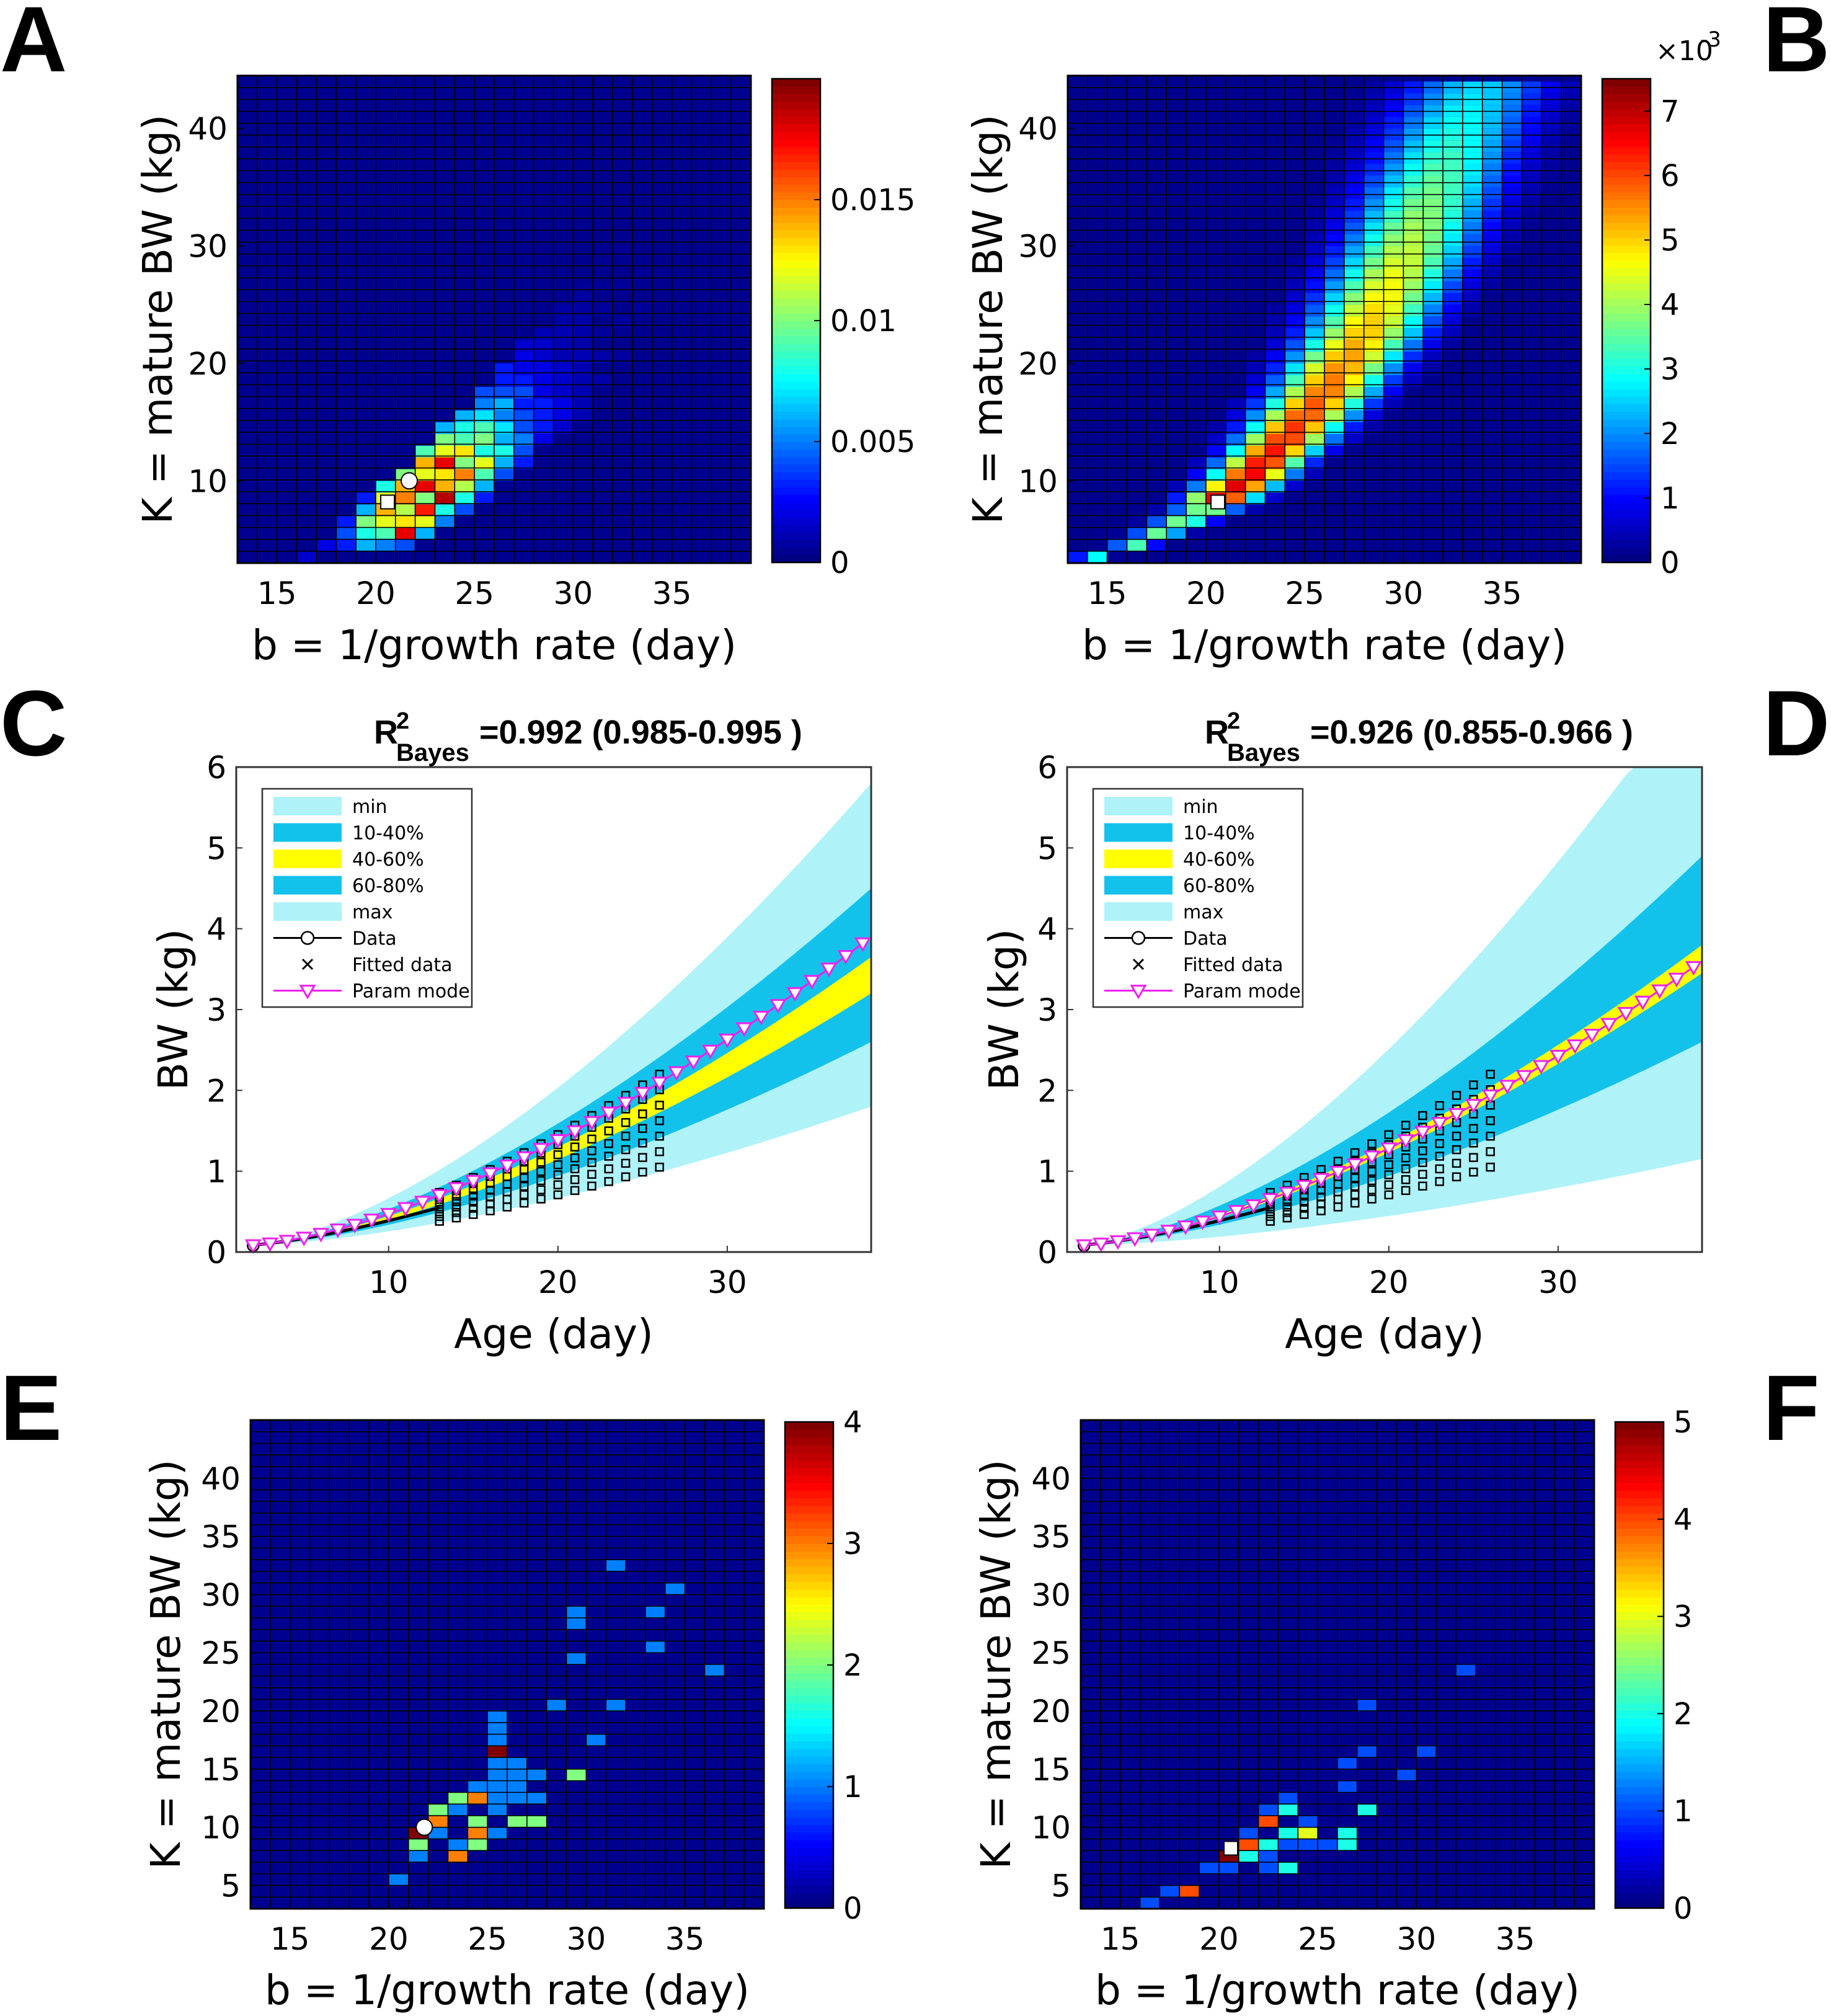 The width and height of the screenshot is (1831, 2016). What do you see at coordinates (1051, 1770) in the screenshot?
I see `y-tick-label: 15` at bounding box center [1051, 1770].